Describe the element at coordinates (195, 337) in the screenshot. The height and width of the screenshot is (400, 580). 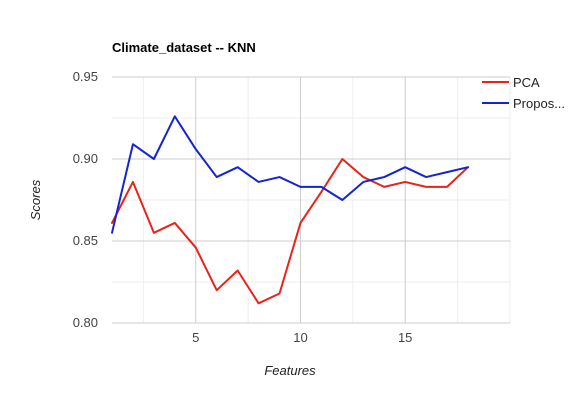
I see `x-tick-label: 5` at that location.